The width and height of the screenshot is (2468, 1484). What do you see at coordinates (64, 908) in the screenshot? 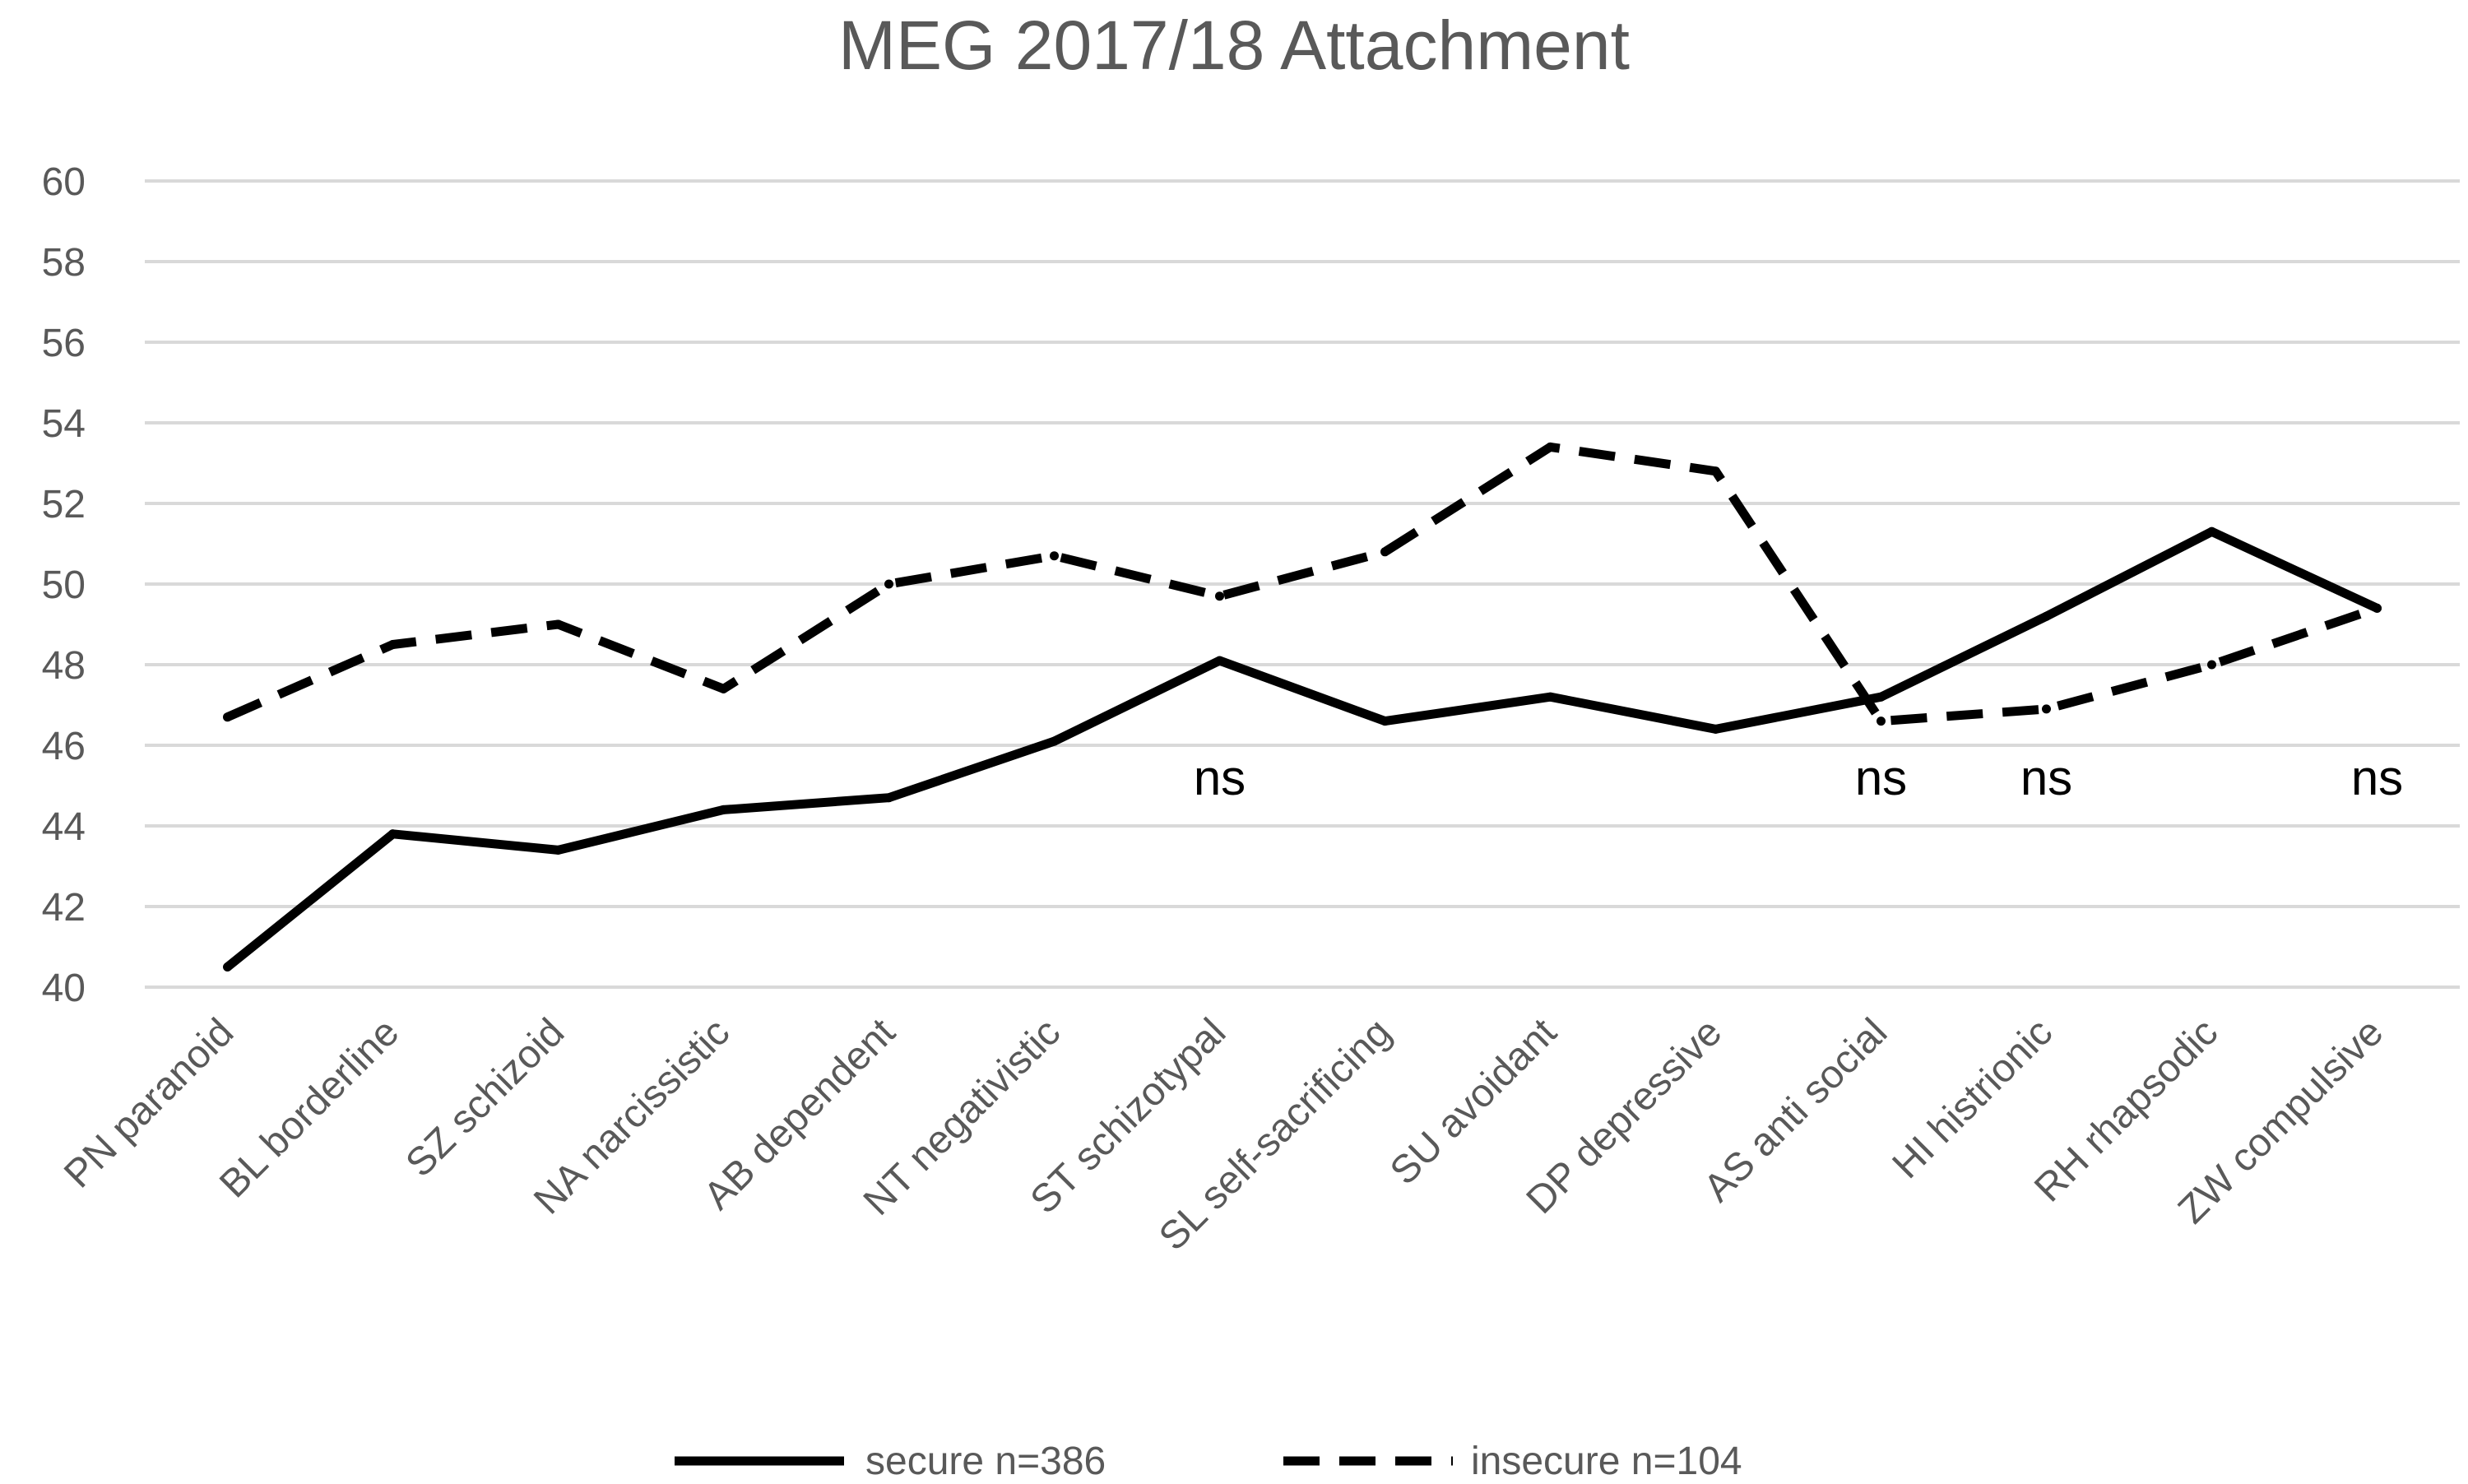
I see `y-tick-label: 42` at bounding box center [64, 908].